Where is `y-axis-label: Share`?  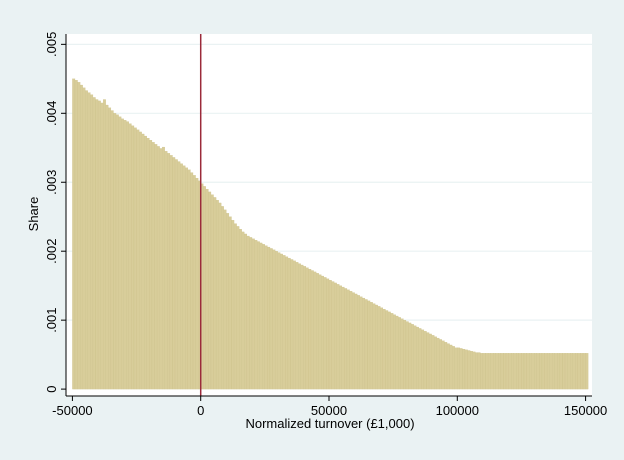
y-axis-label: Share is located at coordinates (33, 214).